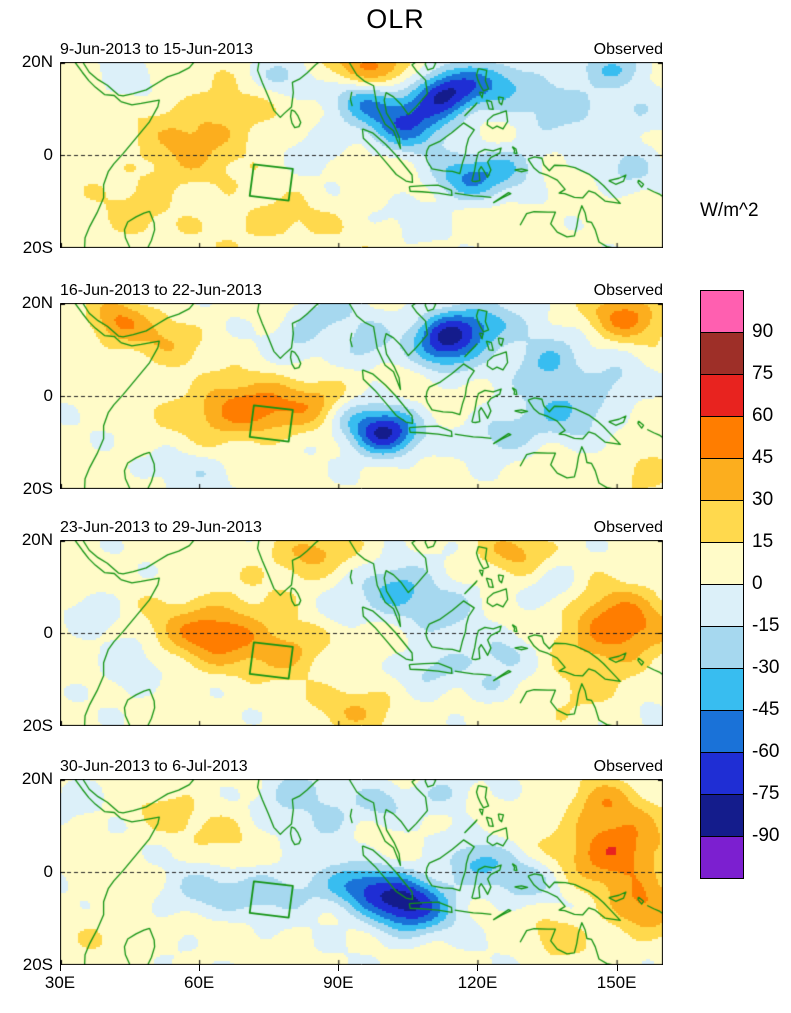 The image size is (791, 1013). Describe the element at coordinates (477, 982) in the screenshot. I see `lon-tick-label-120e: 120E` at that location.